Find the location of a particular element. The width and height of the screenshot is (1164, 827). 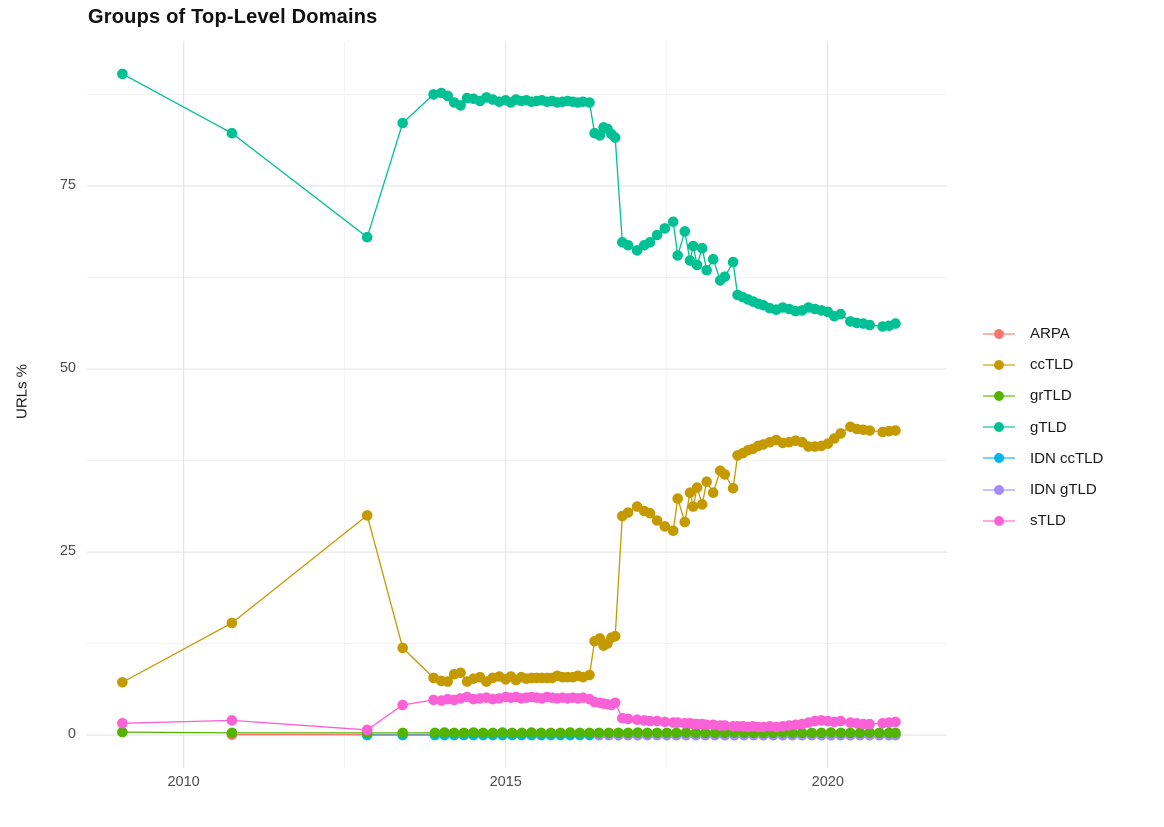

legend-label: grTLD is located at coordinates (1051, 396).